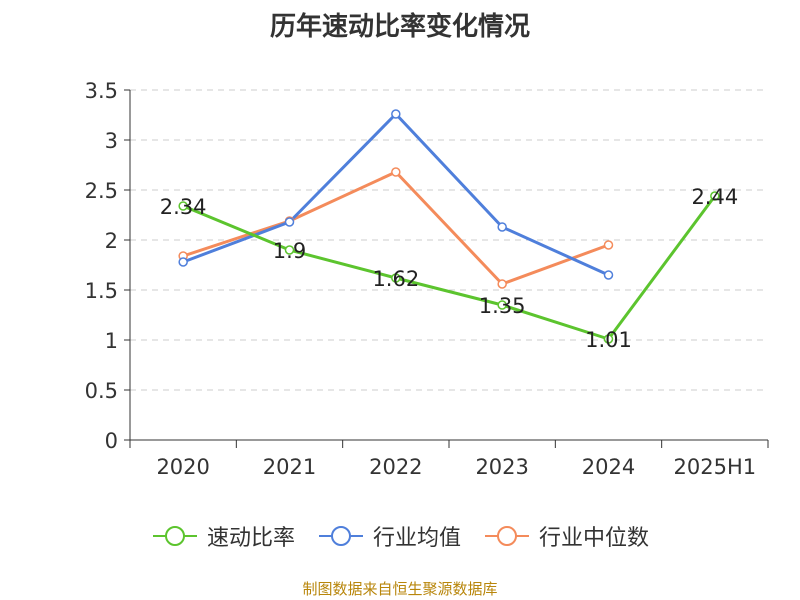  I want to click on legend-item-industry-median: 行业中位数, so click(566, 536).